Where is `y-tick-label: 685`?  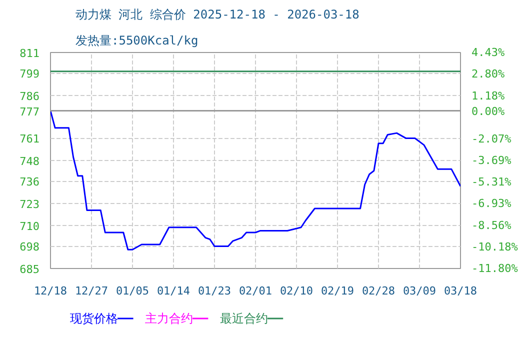
y-tick-label: 685 is located at coordinates (30, 269).